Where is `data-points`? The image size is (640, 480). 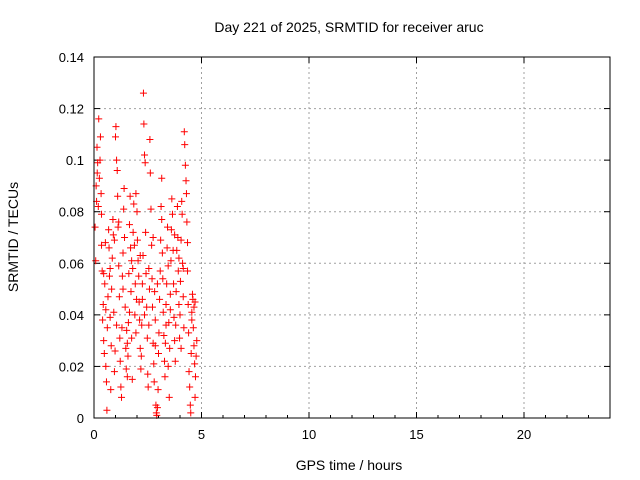 data-points is located at coordinates (146, 254).